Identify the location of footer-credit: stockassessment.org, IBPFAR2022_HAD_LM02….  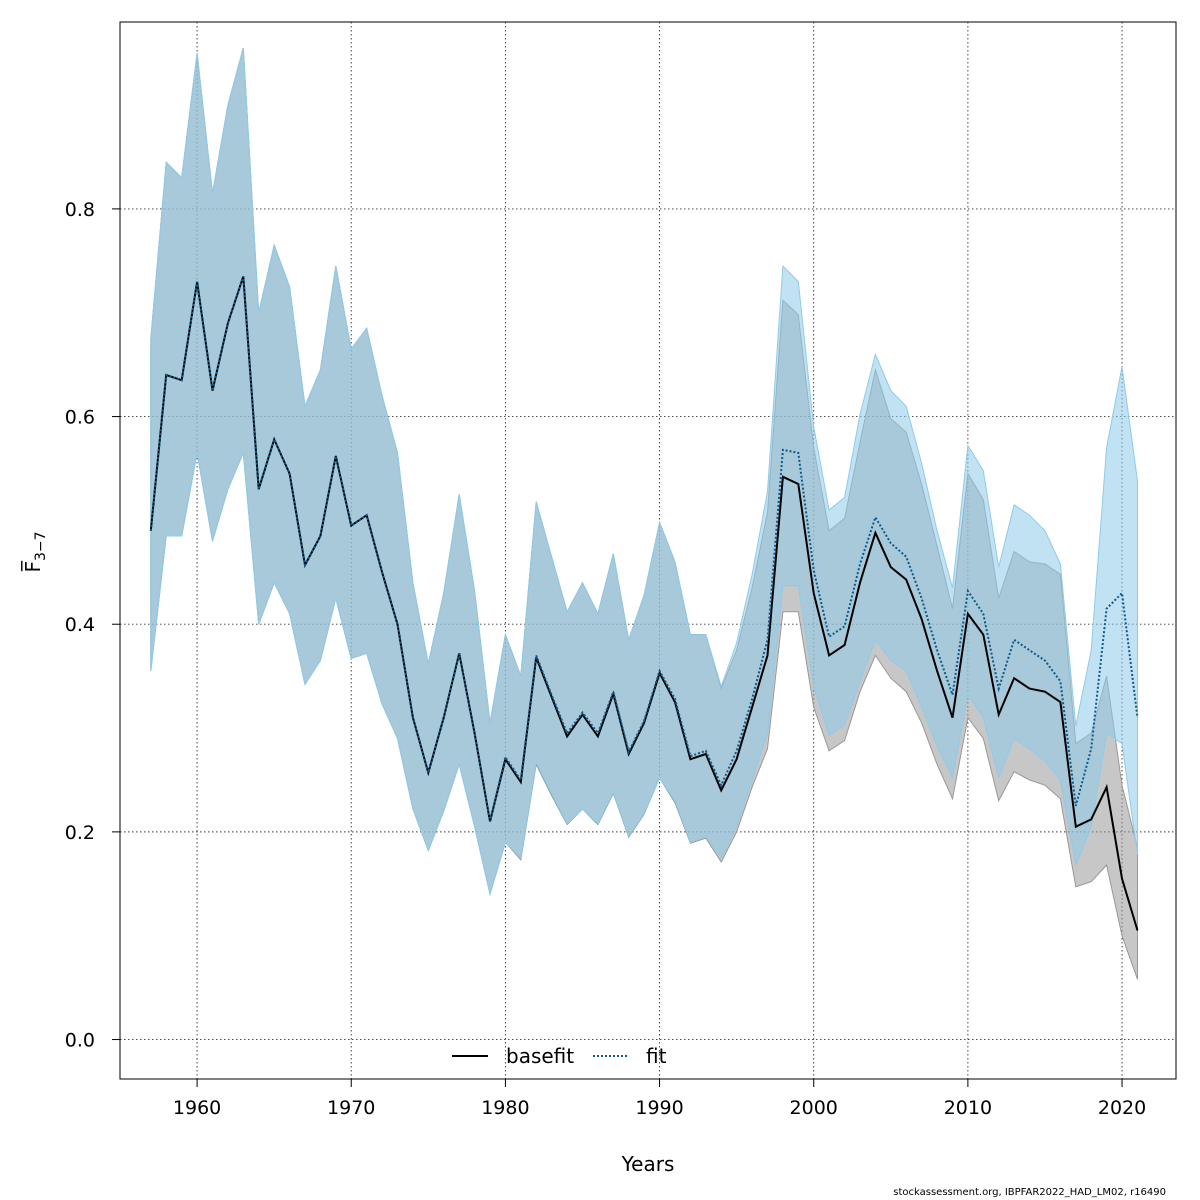
(1029, 1192).